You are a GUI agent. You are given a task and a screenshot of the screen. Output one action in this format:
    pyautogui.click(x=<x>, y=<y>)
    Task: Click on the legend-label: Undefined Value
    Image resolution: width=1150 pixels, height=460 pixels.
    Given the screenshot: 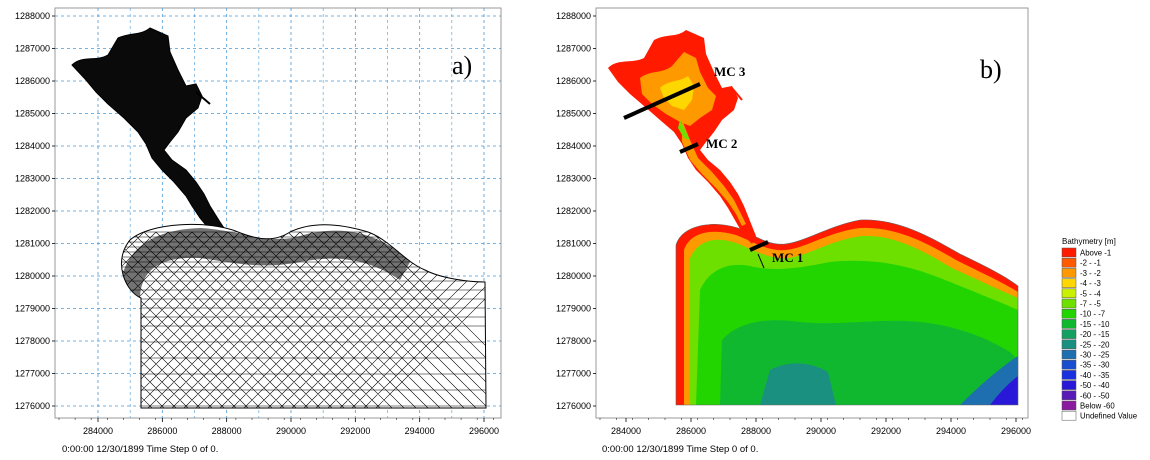 What is the action you would take?
    pyautogui.click(x=1108, y=416)
    